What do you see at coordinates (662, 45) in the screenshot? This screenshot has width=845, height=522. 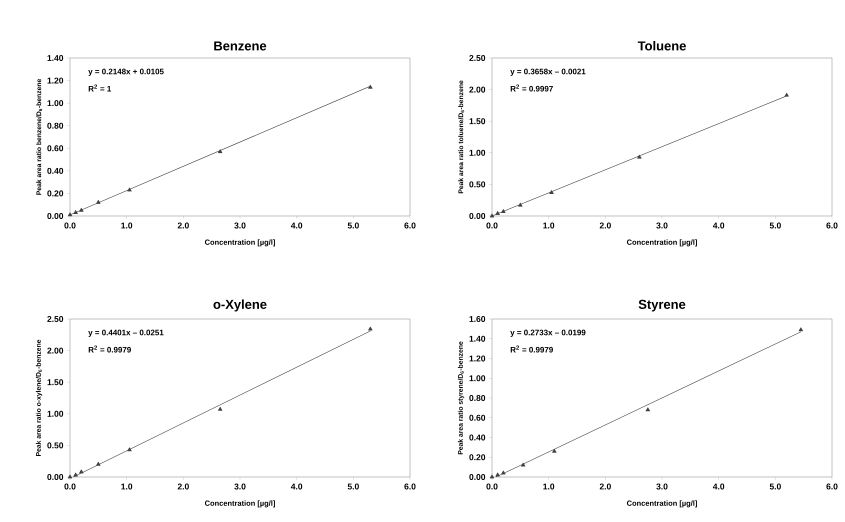 I see `chart-title: Toluene` at bounding box center [662, 45].